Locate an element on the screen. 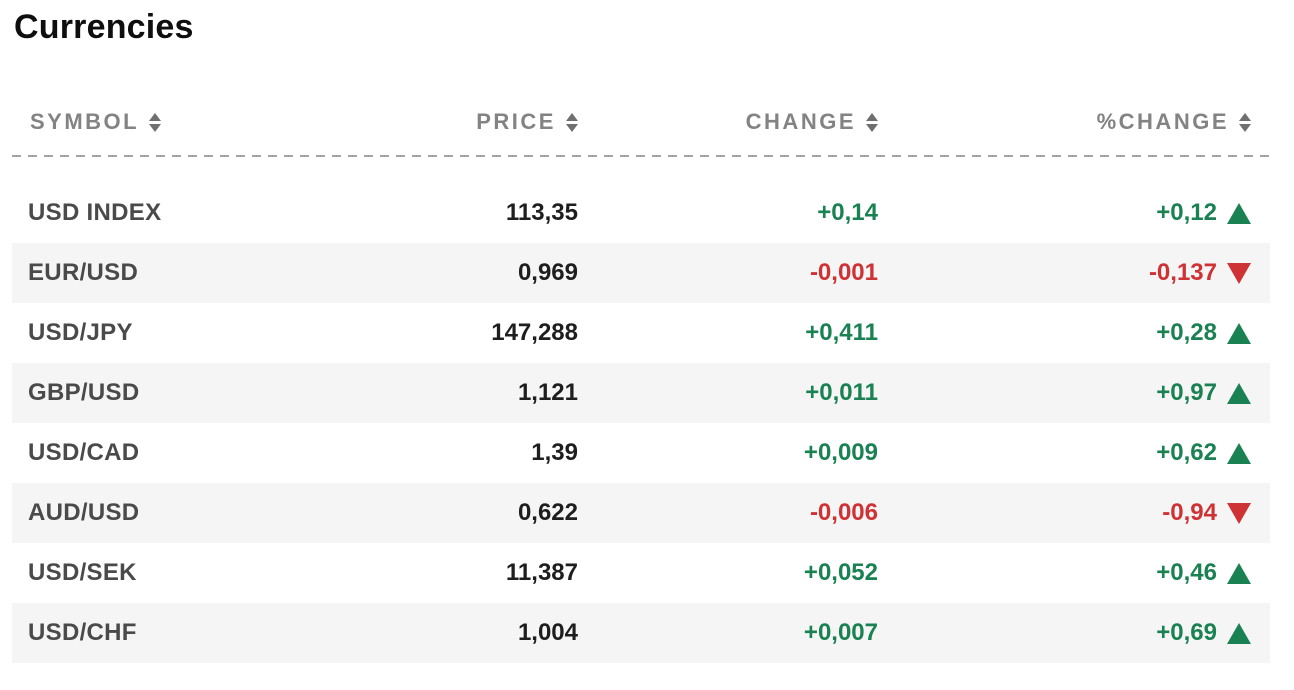 The height and width of the screenshot is (690, 1294). change-cell: +0,14 is located at coordinates (847, 212).